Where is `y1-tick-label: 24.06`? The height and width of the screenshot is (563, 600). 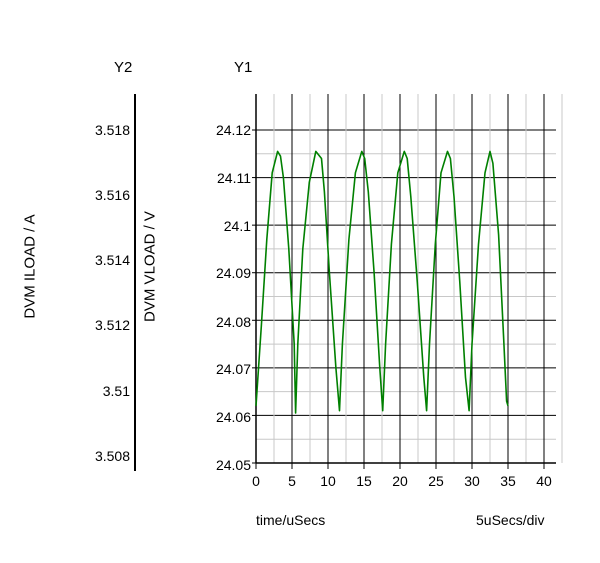 y1-tick-label: 24.06 is located at coordinates (233, 417).